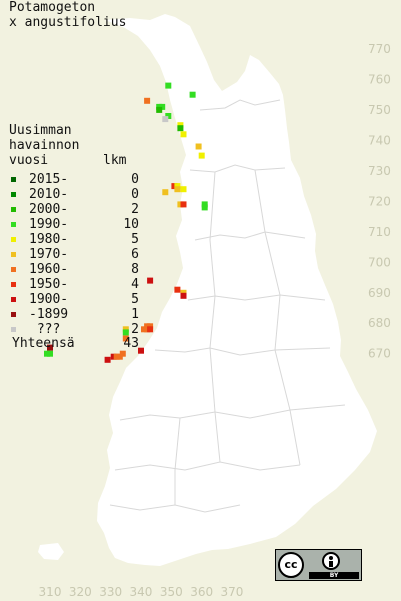 The height and width of the screenshot is (601, 401). What do you see at coordinates (50, 592) in the screenshot?
I see `x-tick-label: 310` at bounding box center [50, 592].